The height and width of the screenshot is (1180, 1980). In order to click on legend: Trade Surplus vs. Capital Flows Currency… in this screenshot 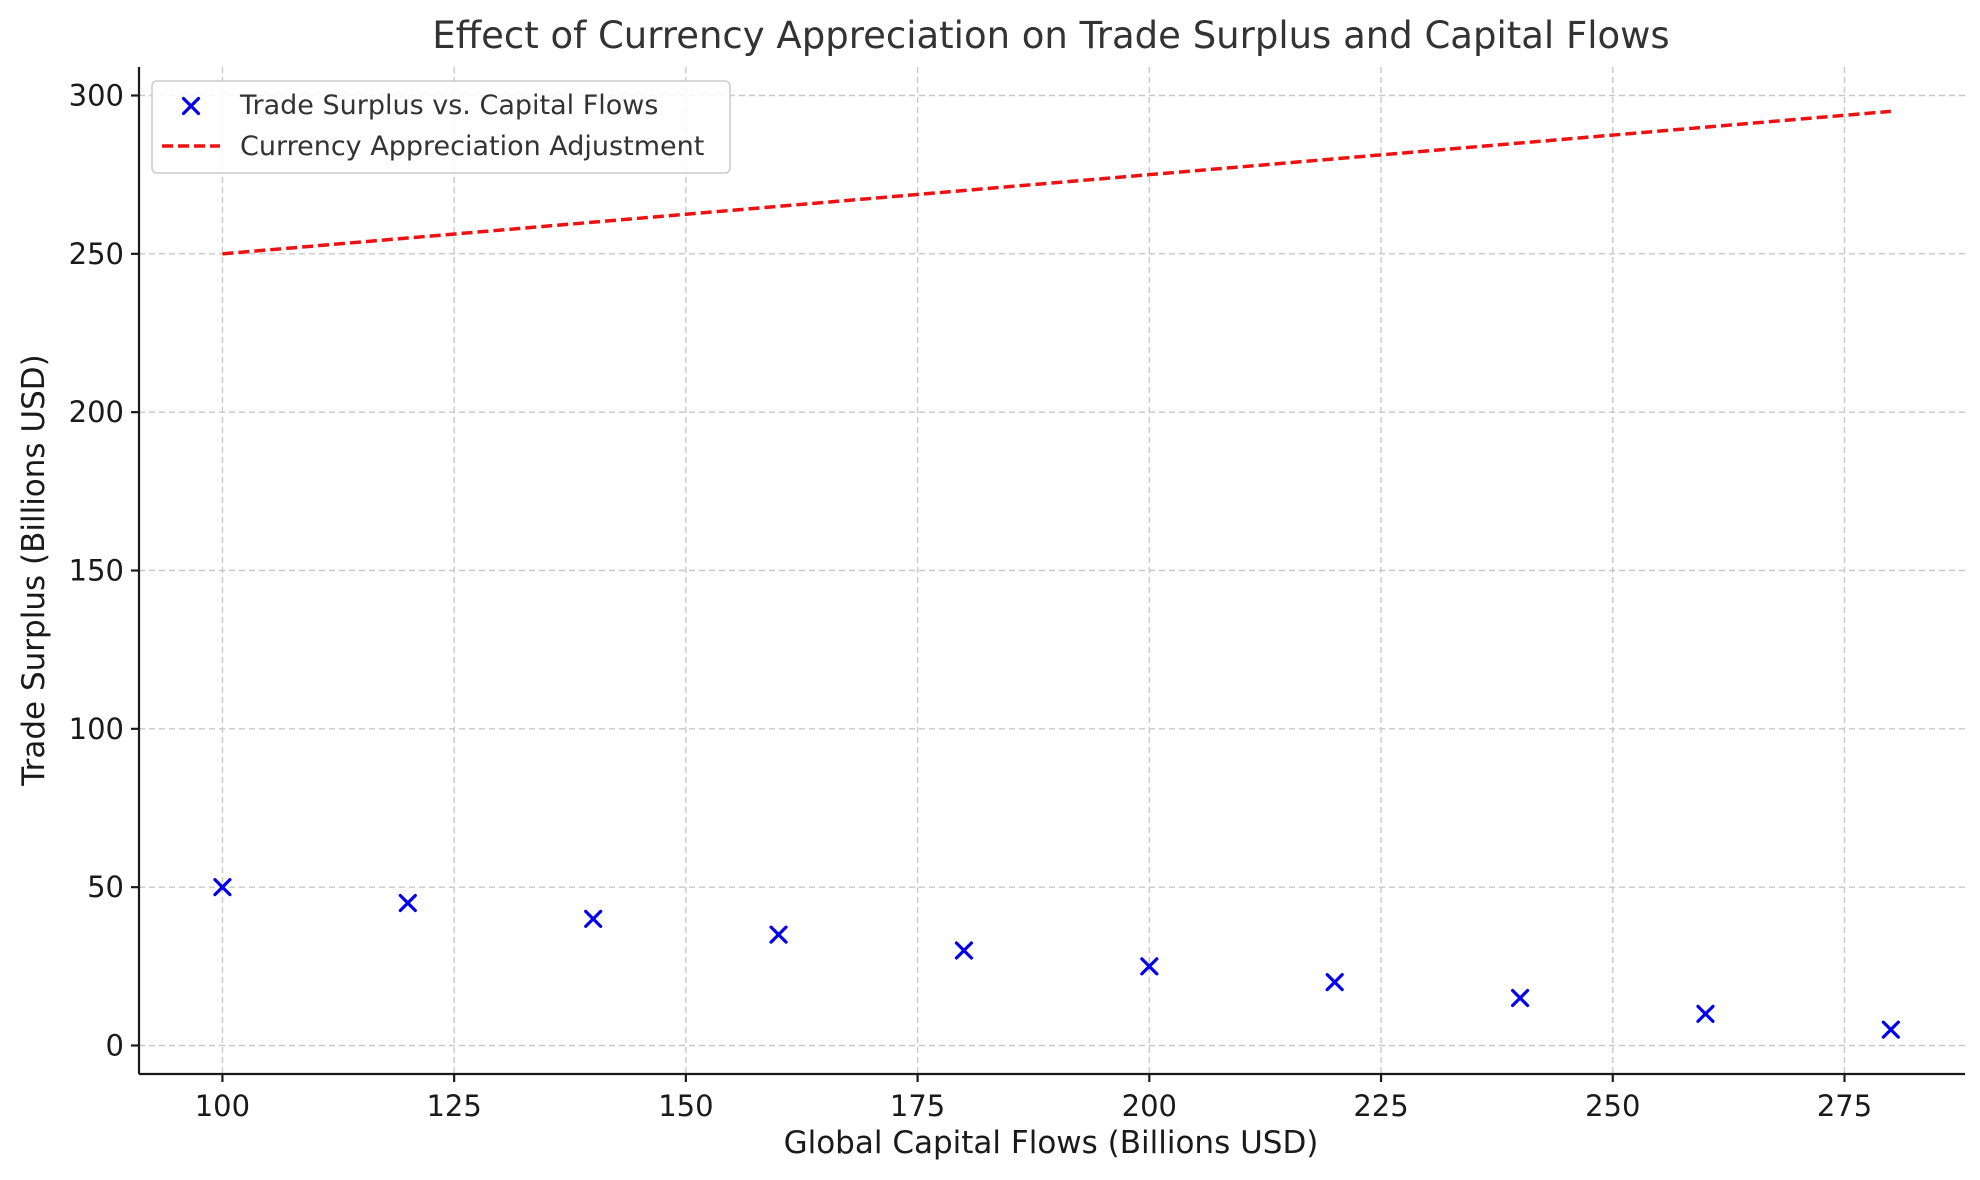, I will do `click(441, 127)`.